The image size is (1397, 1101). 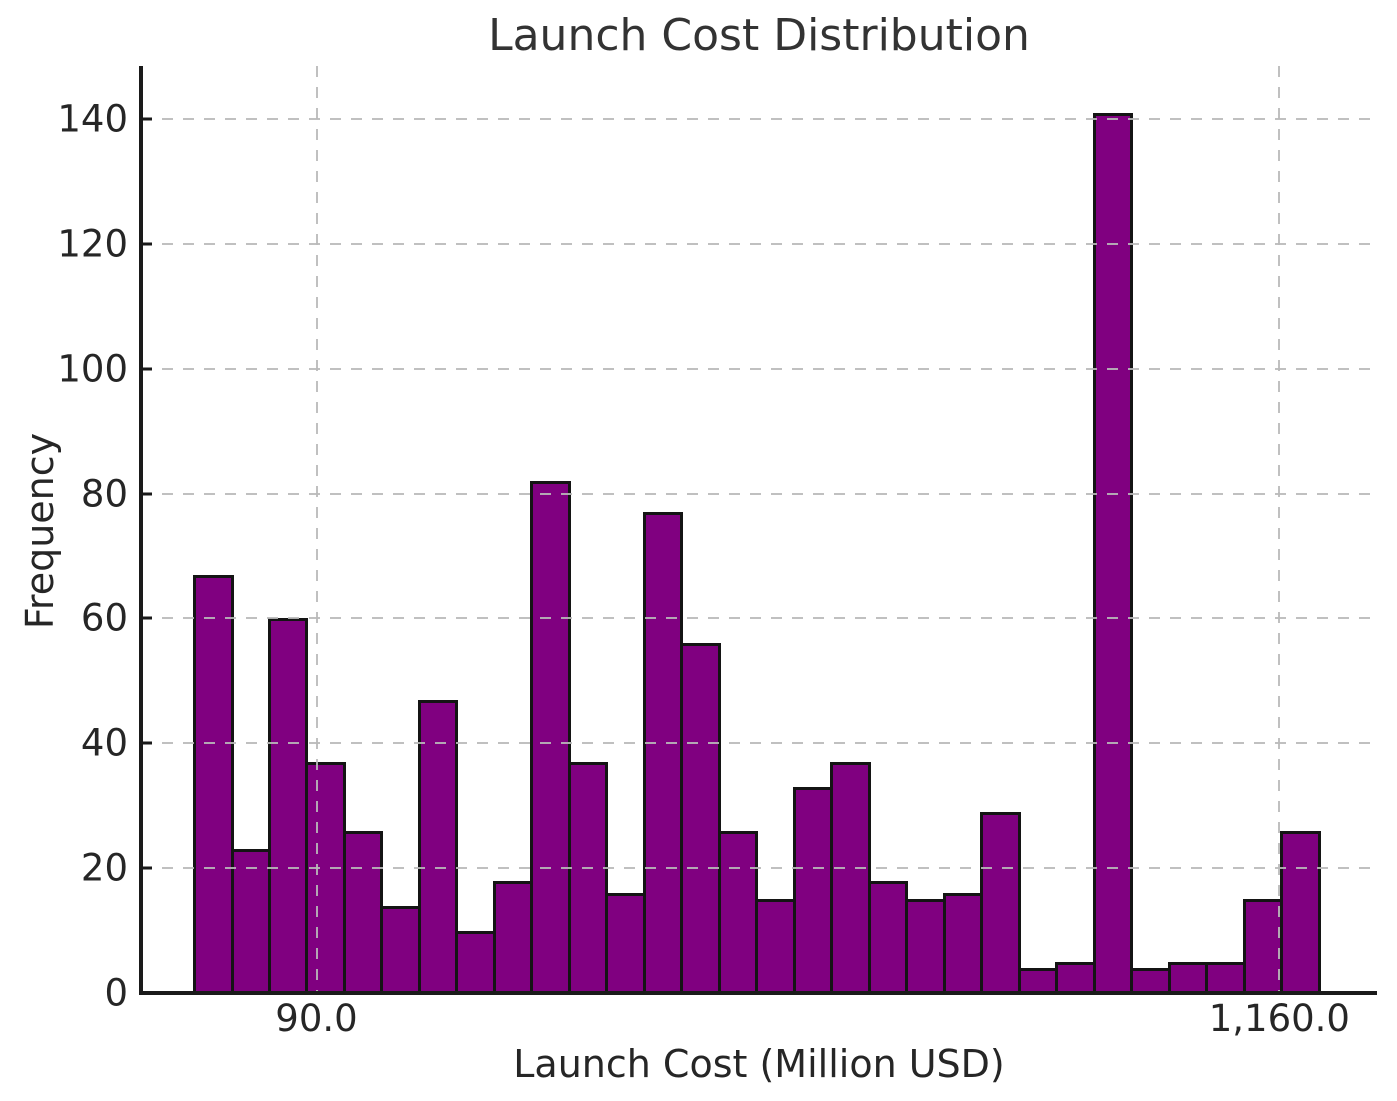 I want to click on x-axis-spine, so click(x=758, y=993).